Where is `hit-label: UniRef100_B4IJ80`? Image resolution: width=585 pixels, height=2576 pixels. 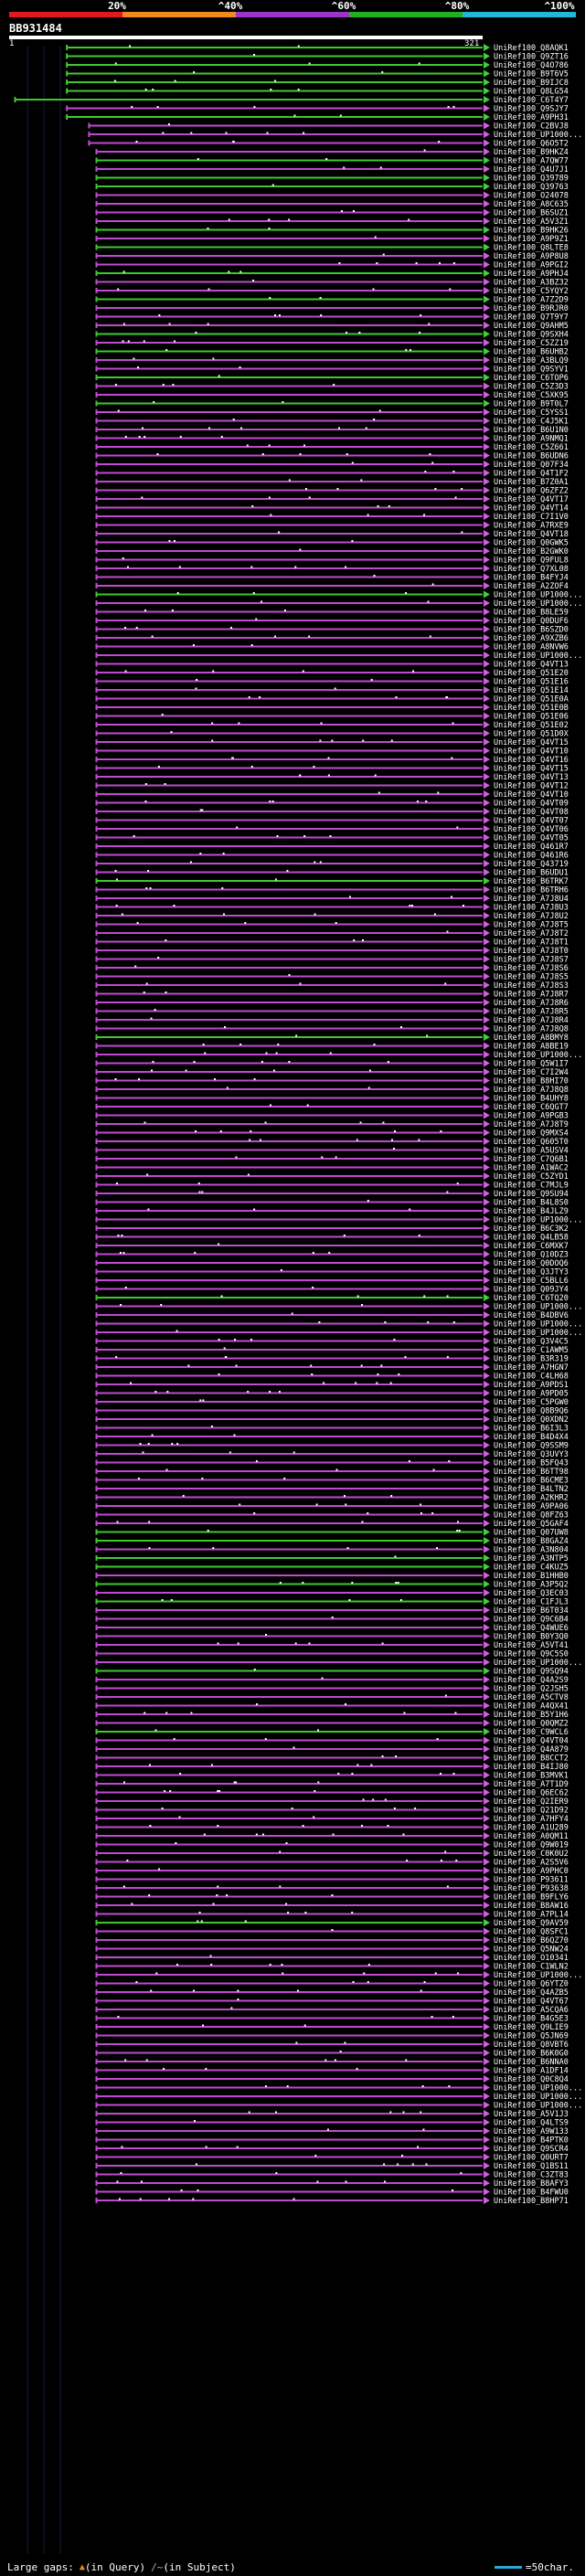
hit-label: UniRef100_B4IJ80 is located at coordinates (532, 1767).